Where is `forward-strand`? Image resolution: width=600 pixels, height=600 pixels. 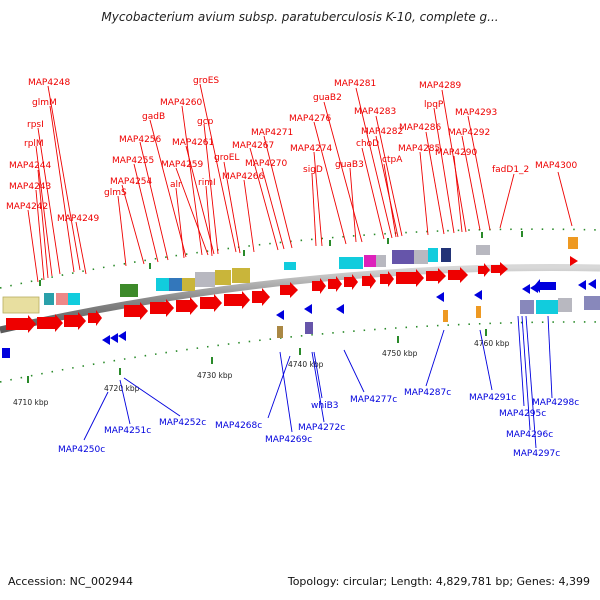
forward-strand is located at coordinates (292, 294).